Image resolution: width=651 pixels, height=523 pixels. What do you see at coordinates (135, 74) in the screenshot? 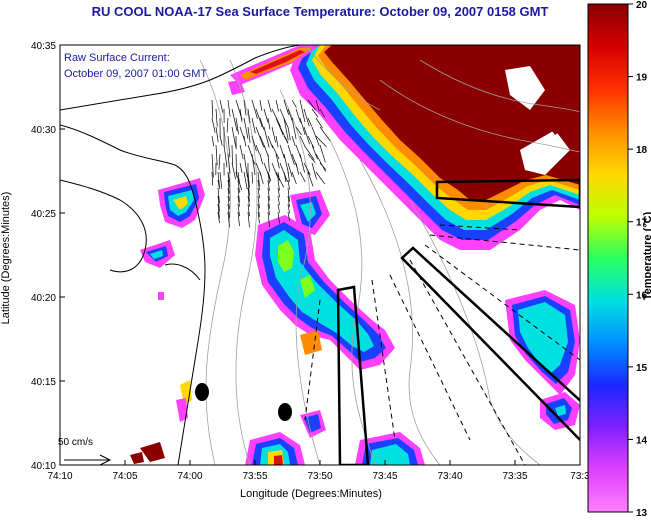
I see `current-note-line2: October 09, 2007 01:00 GMT` at bounding box center [135, 74].